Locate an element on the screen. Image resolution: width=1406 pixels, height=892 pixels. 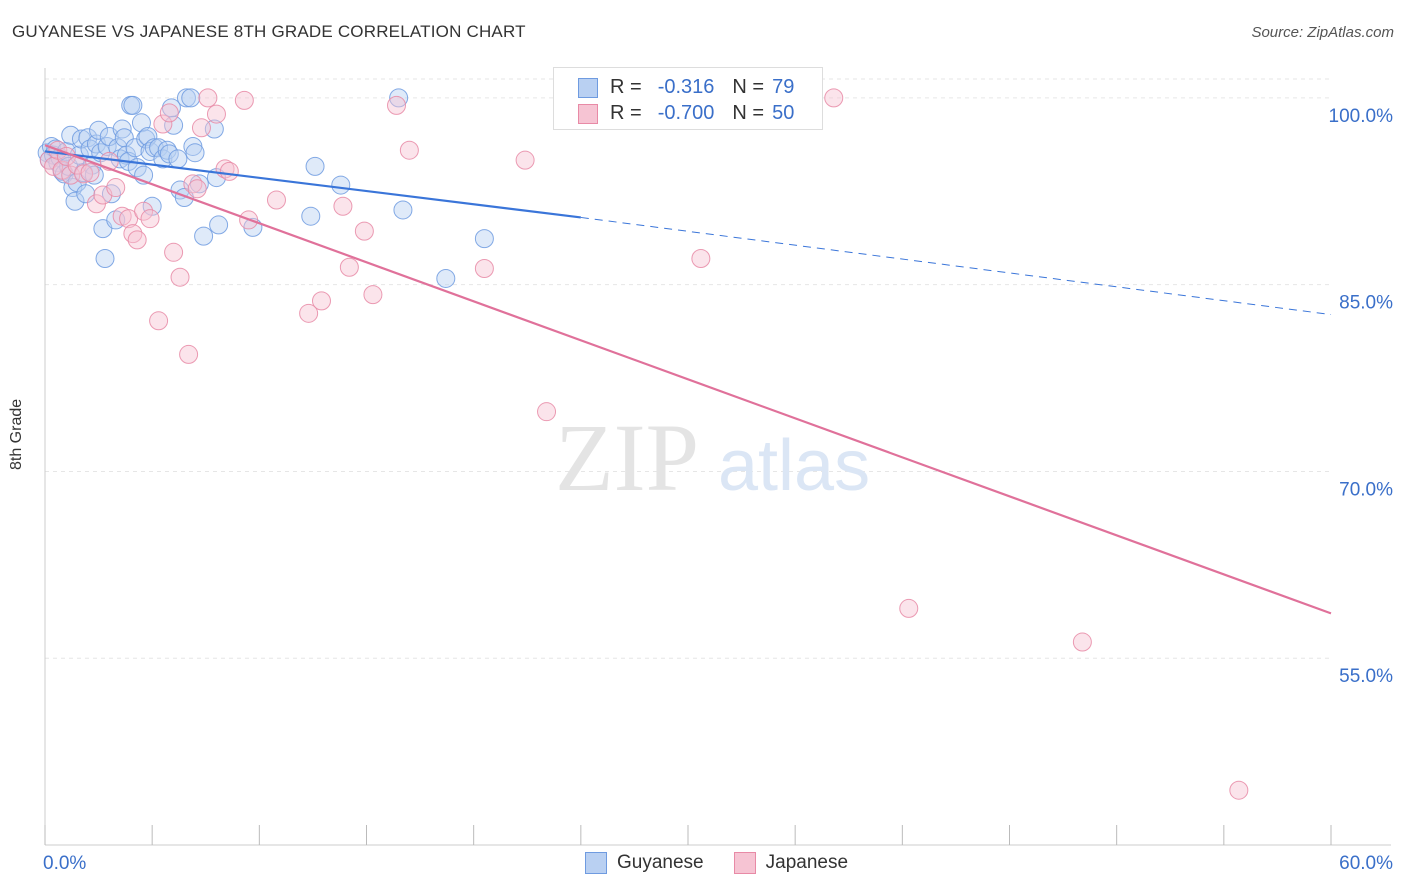
bottom-legend-swatch-japanese is located at coordinates (744, 863).